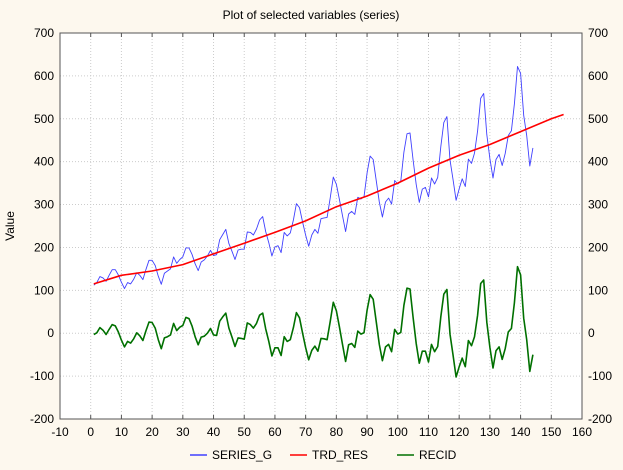  I want to click on x-tick-label: 50, so click(245, 432).